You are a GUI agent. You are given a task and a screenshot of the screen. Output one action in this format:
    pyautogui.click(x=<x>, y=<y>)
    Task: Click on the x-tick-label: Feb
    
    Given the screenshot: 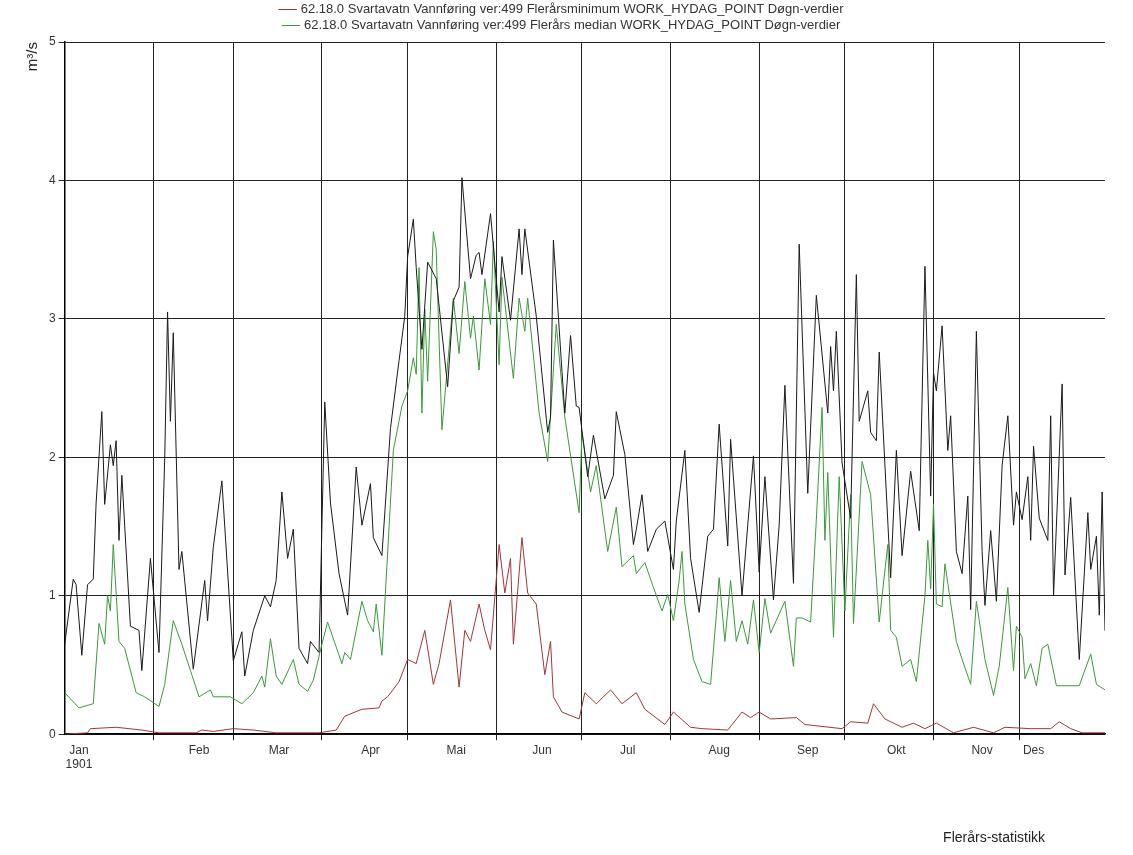 What is the action you would take?
    pyautogui.click(x=199, y=749)
    